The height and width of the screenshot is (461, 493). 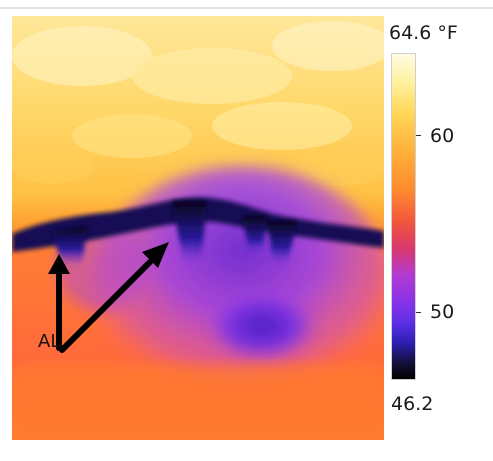 I want to click on cold-spot, so click(x=262, y=326).